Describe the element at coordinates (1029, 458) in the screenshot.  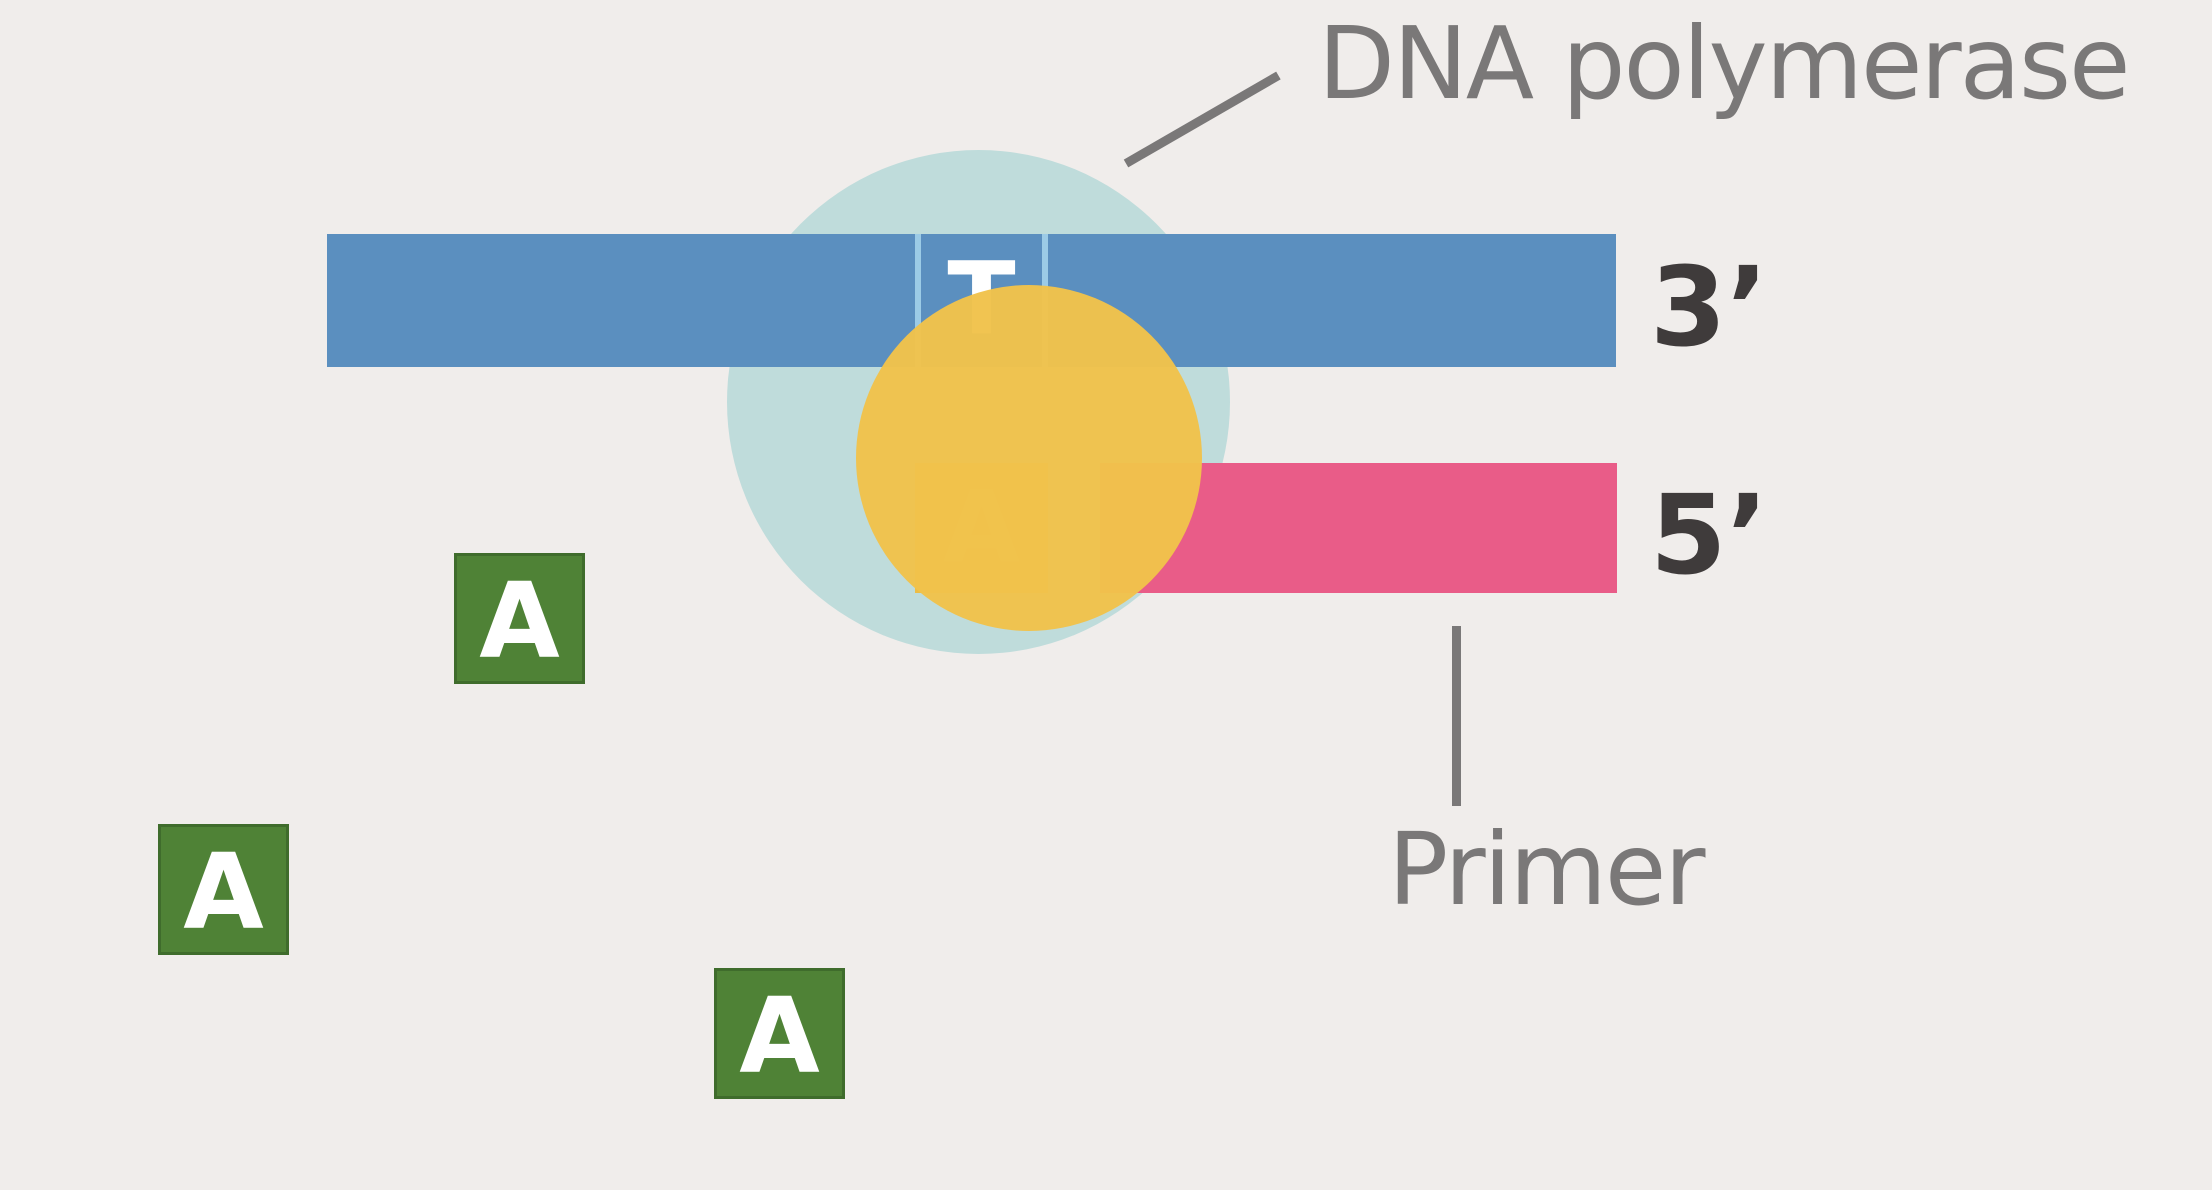
I see `active-site` at that location.